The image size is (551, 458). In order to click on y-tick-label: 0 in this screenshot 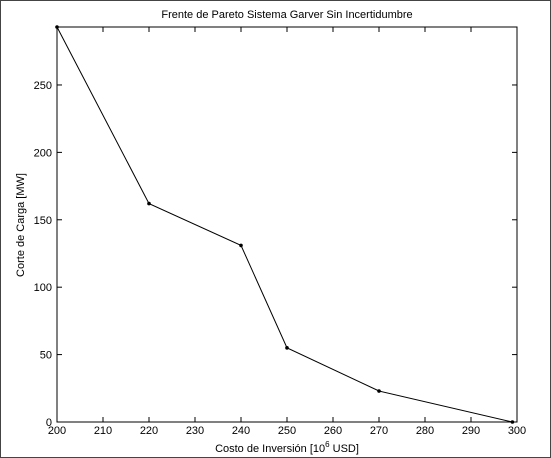, I will do `click(49, 423)`.